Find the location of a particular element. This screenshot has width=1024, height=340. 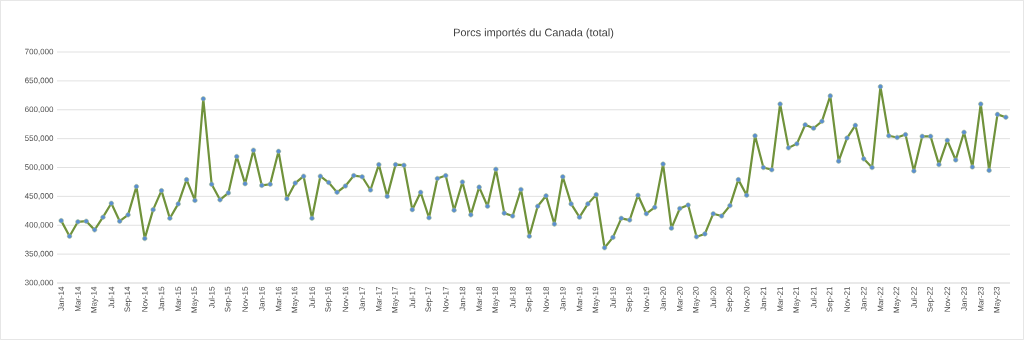

chart-title: Porcs importés du Canada (total) is located at coordinates (534, 33).